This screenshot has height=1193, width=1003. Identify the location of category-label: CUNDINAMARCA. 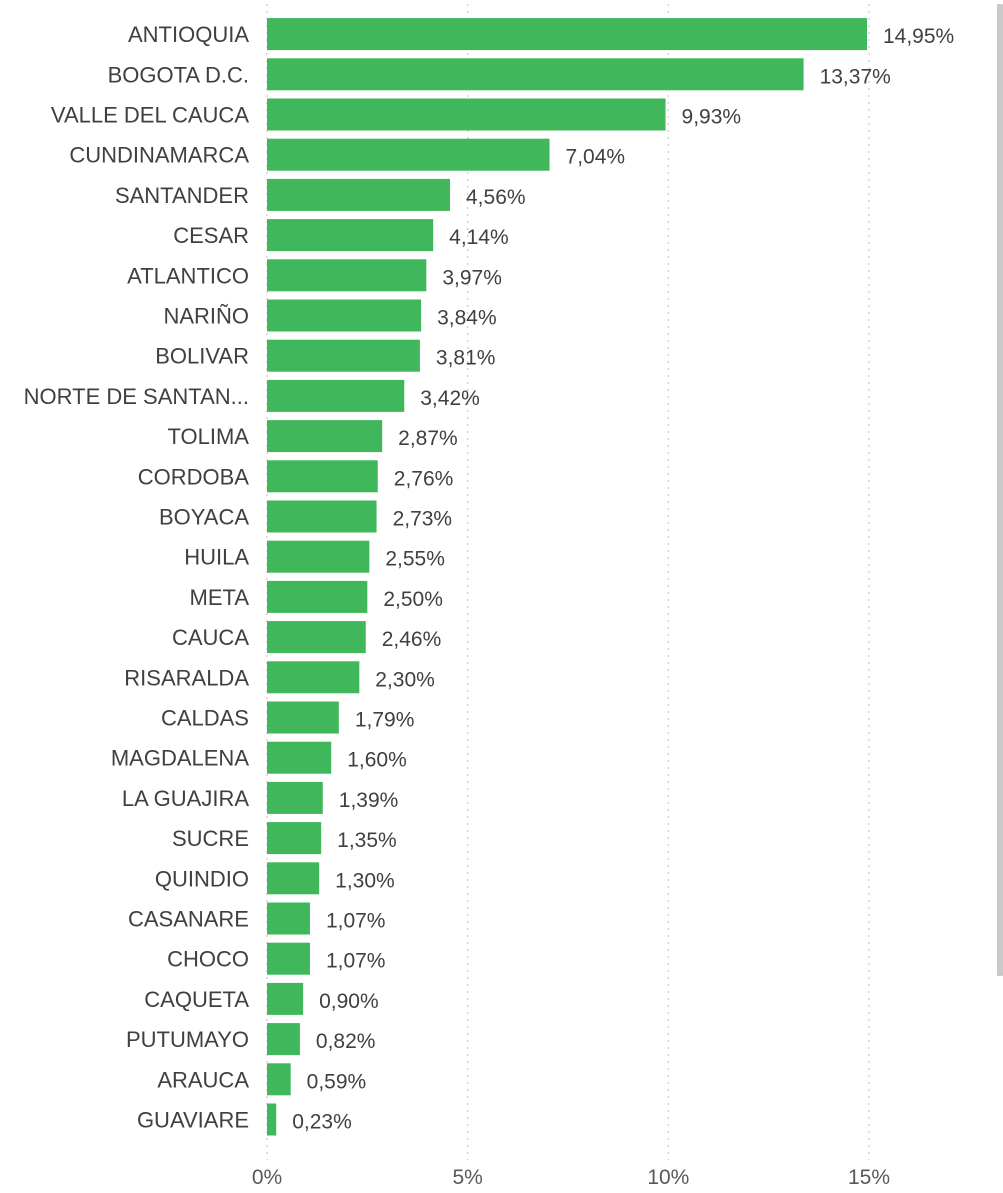
(159, 155).